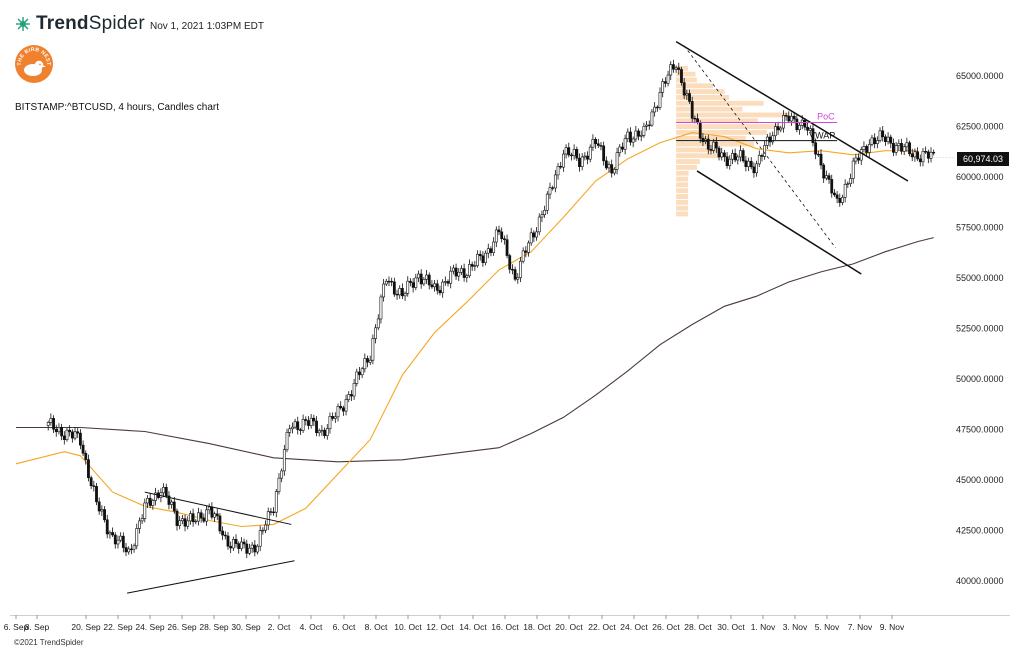 The image size is (1023, 650). What do you see at coordinates (569, 627) in the screenshot?
I see `x-tick-label: 20. Oct` at bounding box center [569, 627].